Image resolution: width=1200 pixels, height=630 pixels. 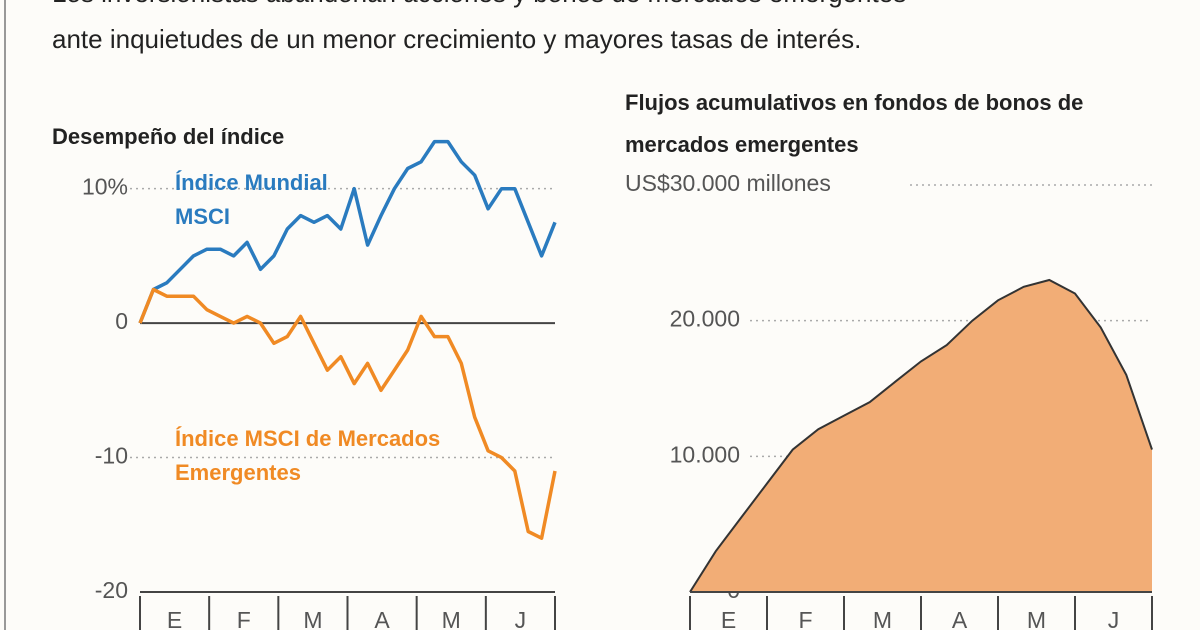 I want to click on y-tick-label: -20, so click(x=111, y=590).